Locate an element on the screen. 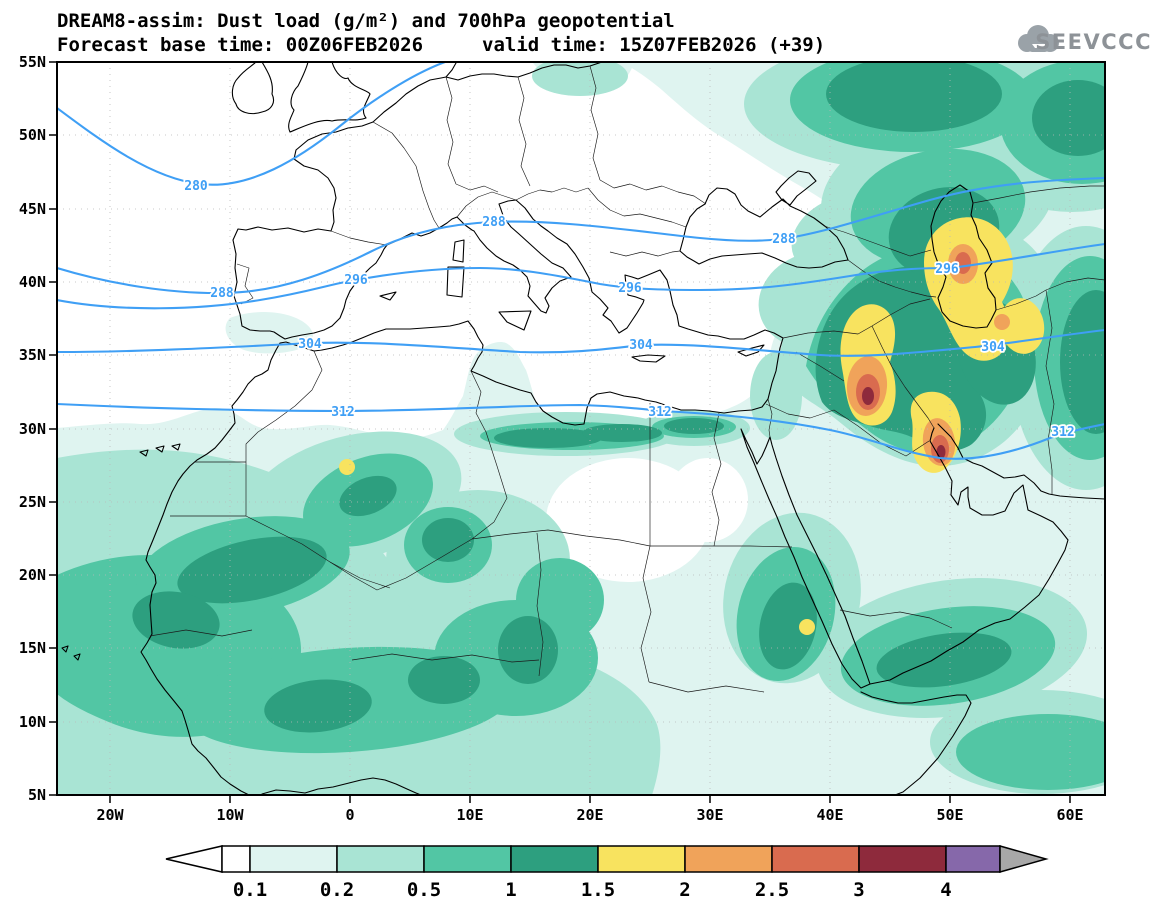 The width and height of the screenshot is (1165, 907). colorbar-label: 0.2 is located at coordinates (337, 890).